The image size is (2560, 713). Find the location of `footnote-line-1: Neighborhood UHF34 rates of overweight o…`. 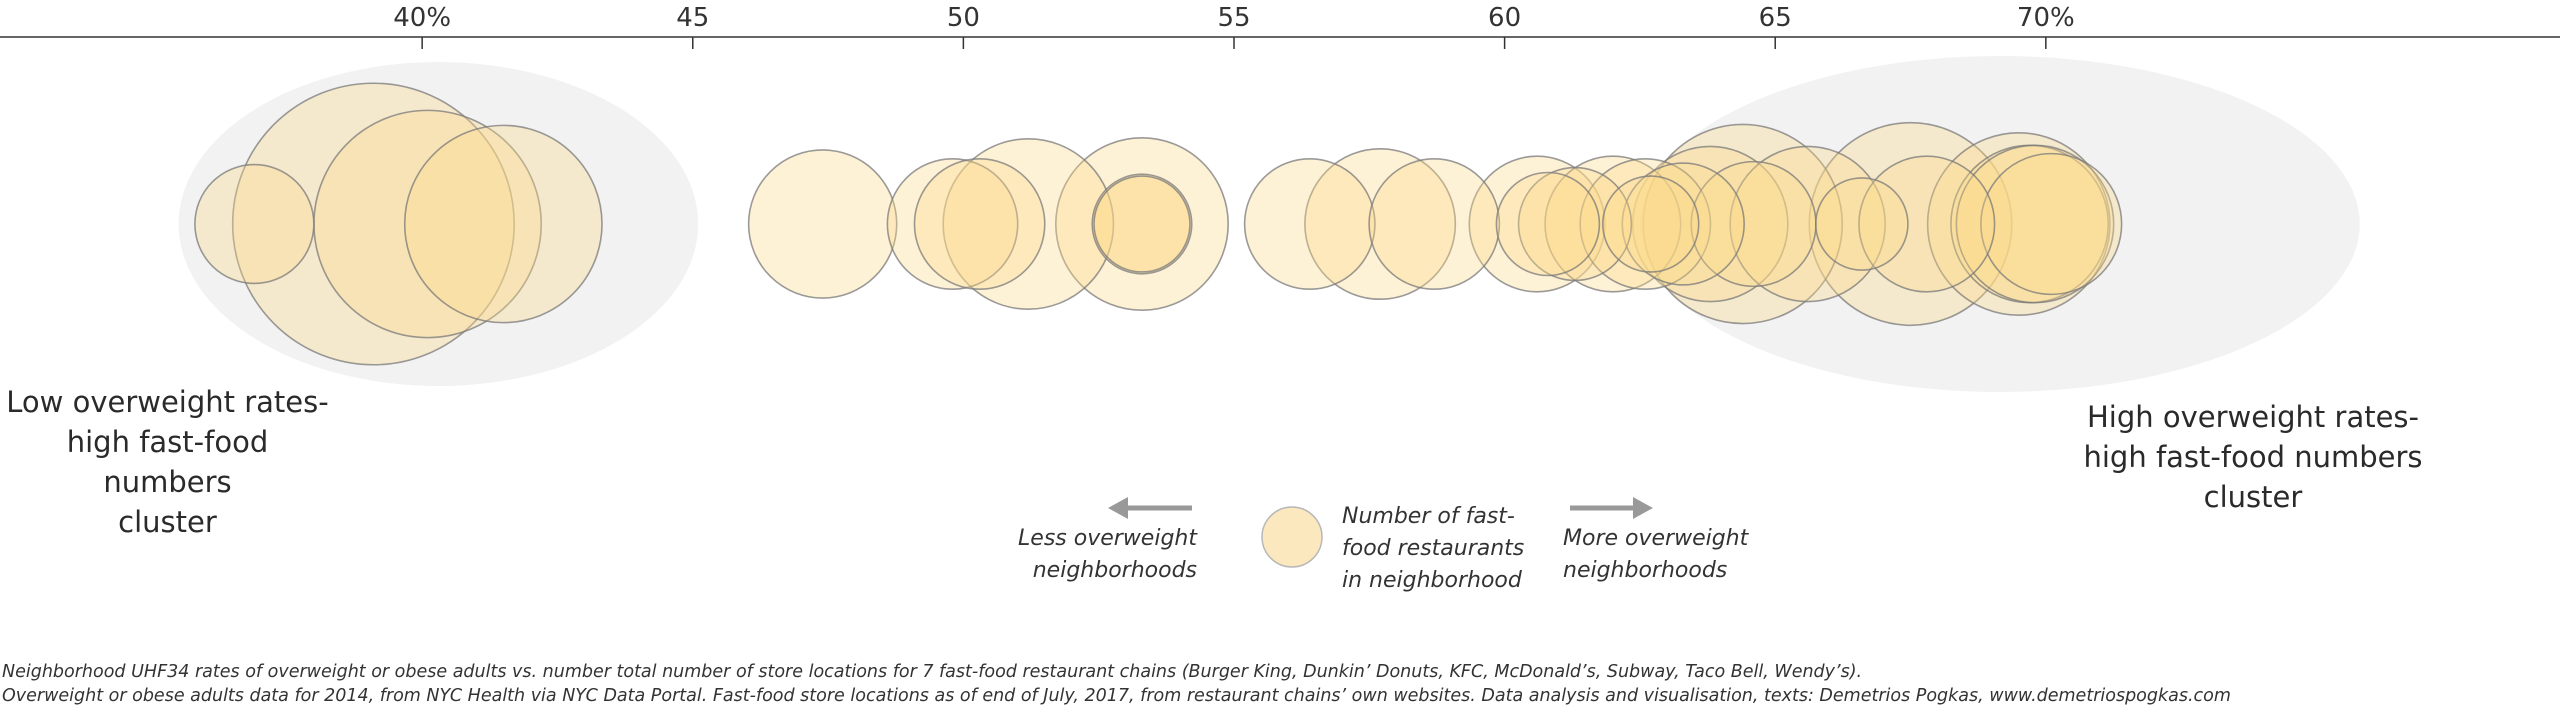

footnote-line-1: Neighborhood UHF34 rates of overweight o… is located at coordinates (932, 672).